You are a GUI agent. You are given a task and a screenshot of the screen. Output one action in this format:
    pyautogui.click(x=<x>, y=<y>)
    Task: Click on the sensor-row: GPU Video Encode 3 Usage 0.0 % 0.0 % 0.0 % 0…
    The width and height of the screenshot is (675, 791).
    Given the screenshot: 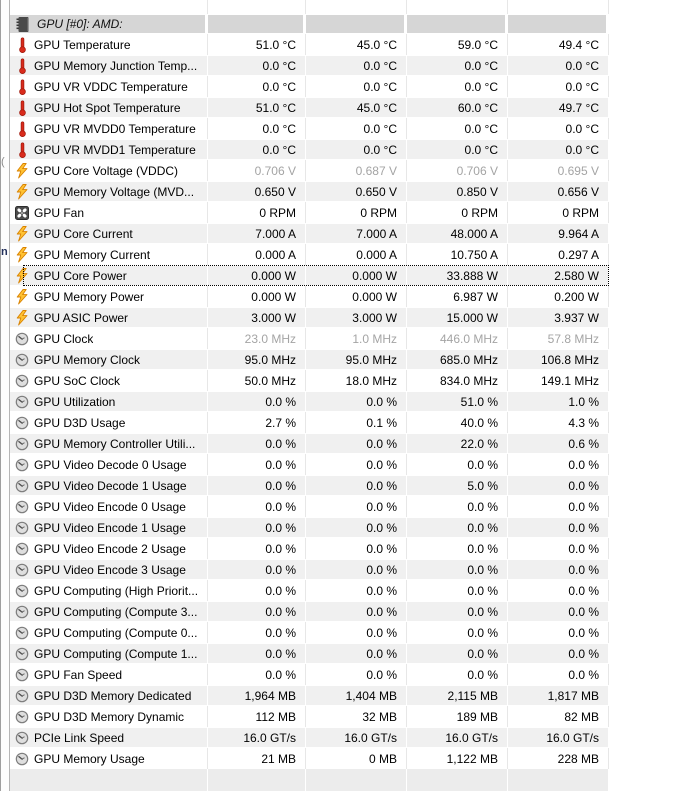 What is the action you would take?
    pyautogui.click(x=309, y=569)
    